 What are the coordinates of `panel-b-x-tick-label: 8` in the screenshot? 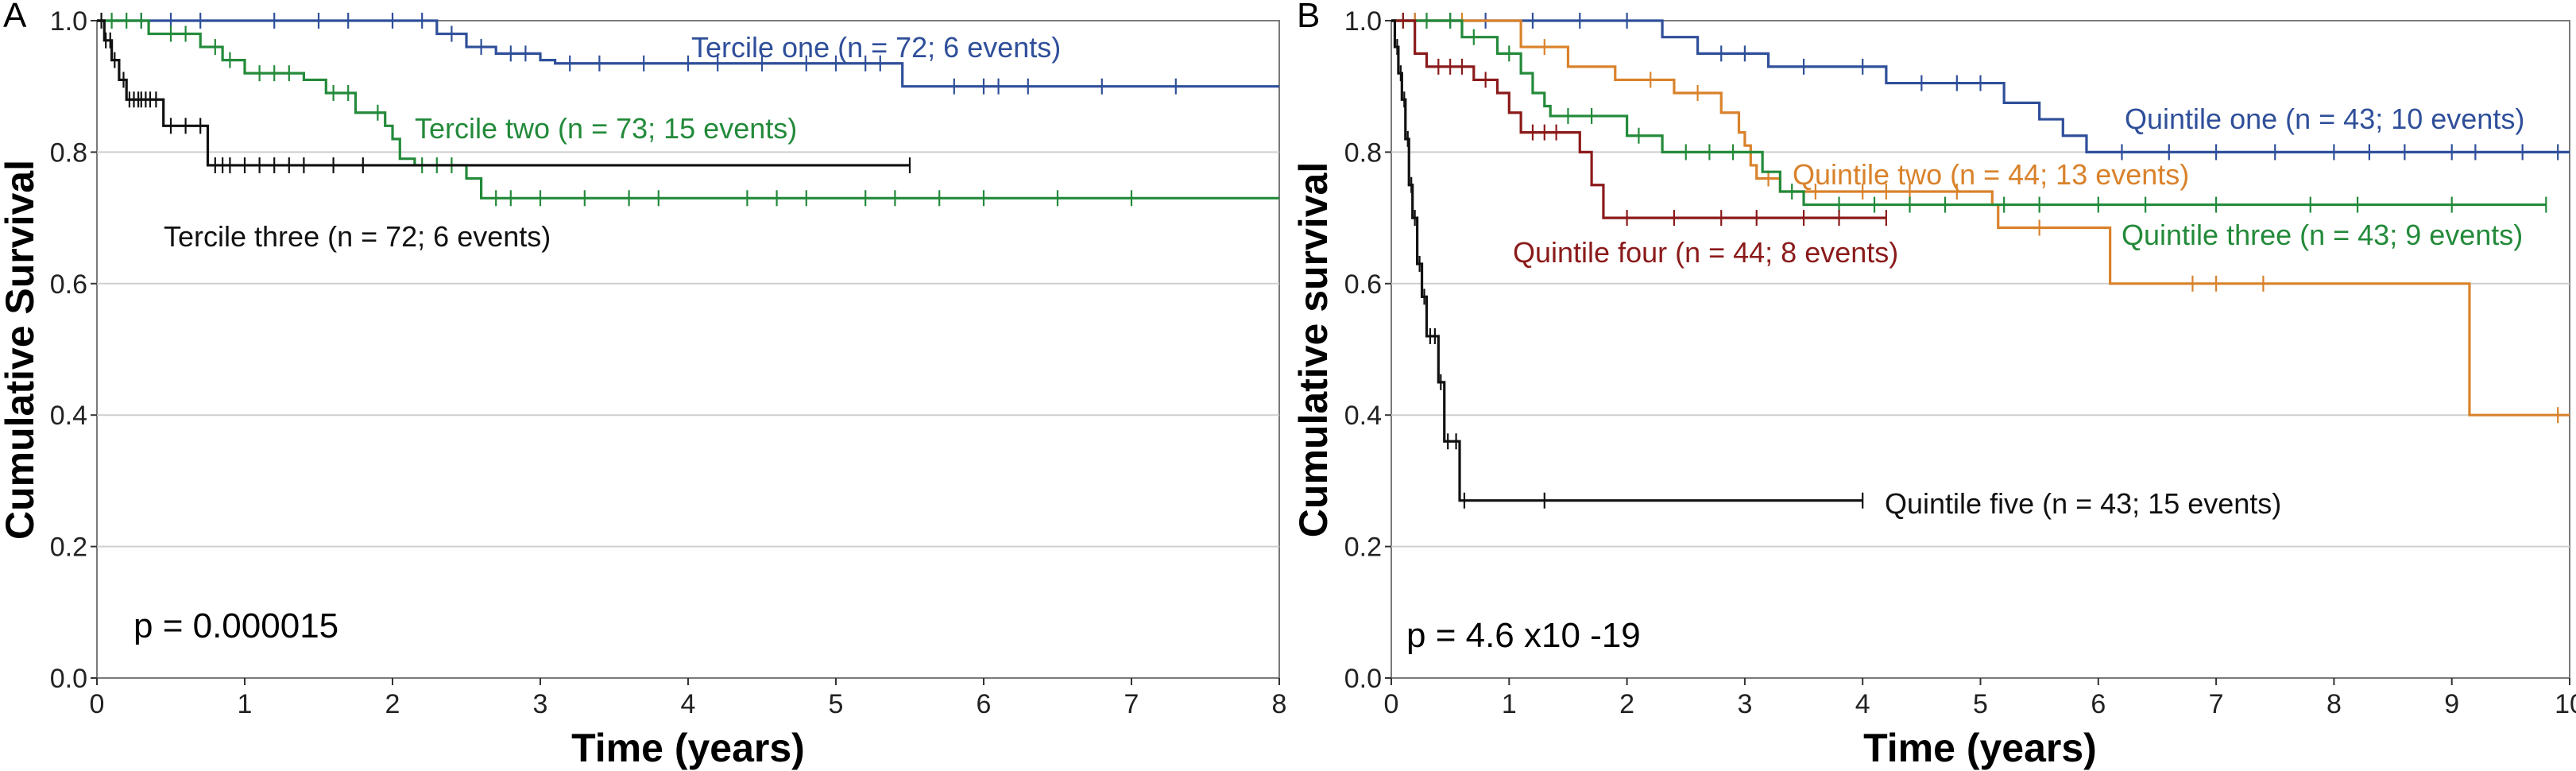 It's located at (2334, 704).